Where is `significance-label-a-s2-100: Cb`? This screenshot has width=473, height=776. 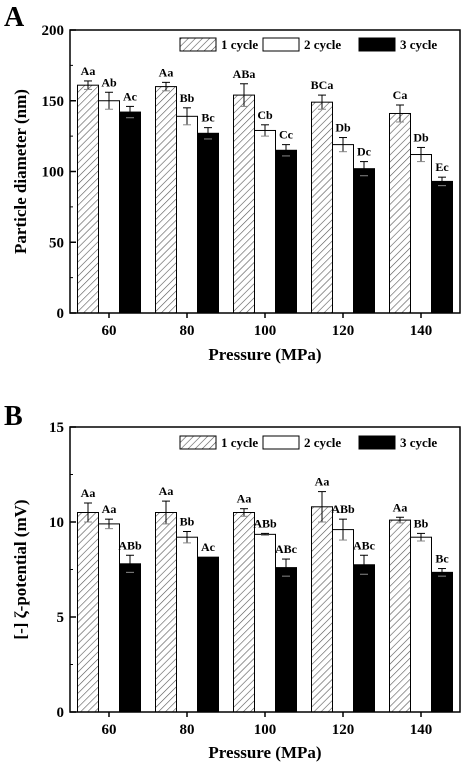
significance-label-a-s2-100: Cb is located at coordinates (265, 115).